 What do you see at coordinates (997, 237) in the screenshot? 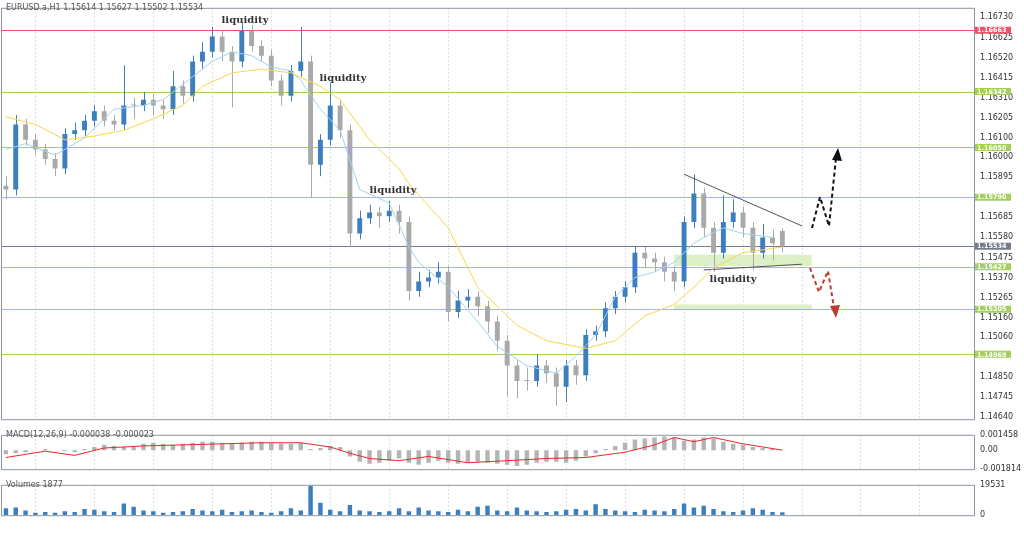
I see `y-tick-label: 1.15580` at bounding box center [997, 237].